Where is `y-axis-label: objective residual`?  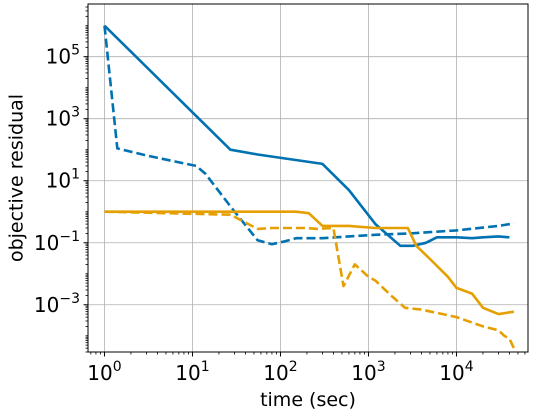
y-axis-label: objective residual is located at coordinates (17, 178).